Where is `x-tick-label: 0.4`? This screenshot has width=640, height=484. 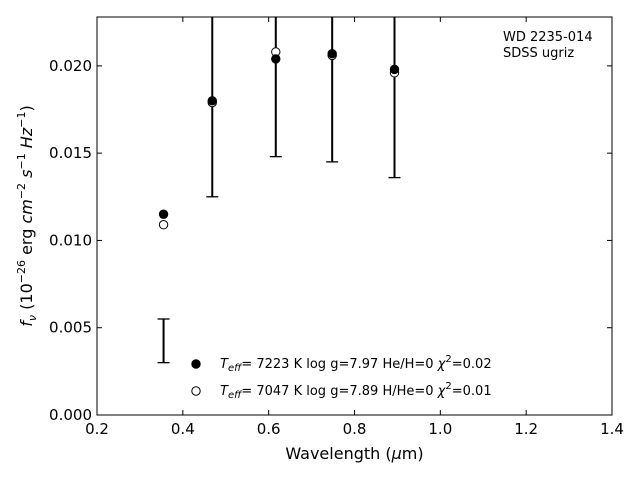 x-tick-label: 0.4 is located at coordinates (183, 429).